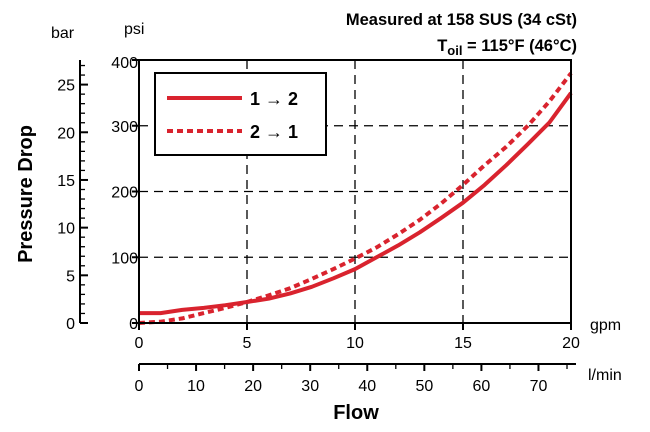 The height and width of the screenshot is (432, 650). What do you see at coordinates (442, 46) in the screenshot?
I see `title-t-symbol: T` at bounding box center [442, 46].